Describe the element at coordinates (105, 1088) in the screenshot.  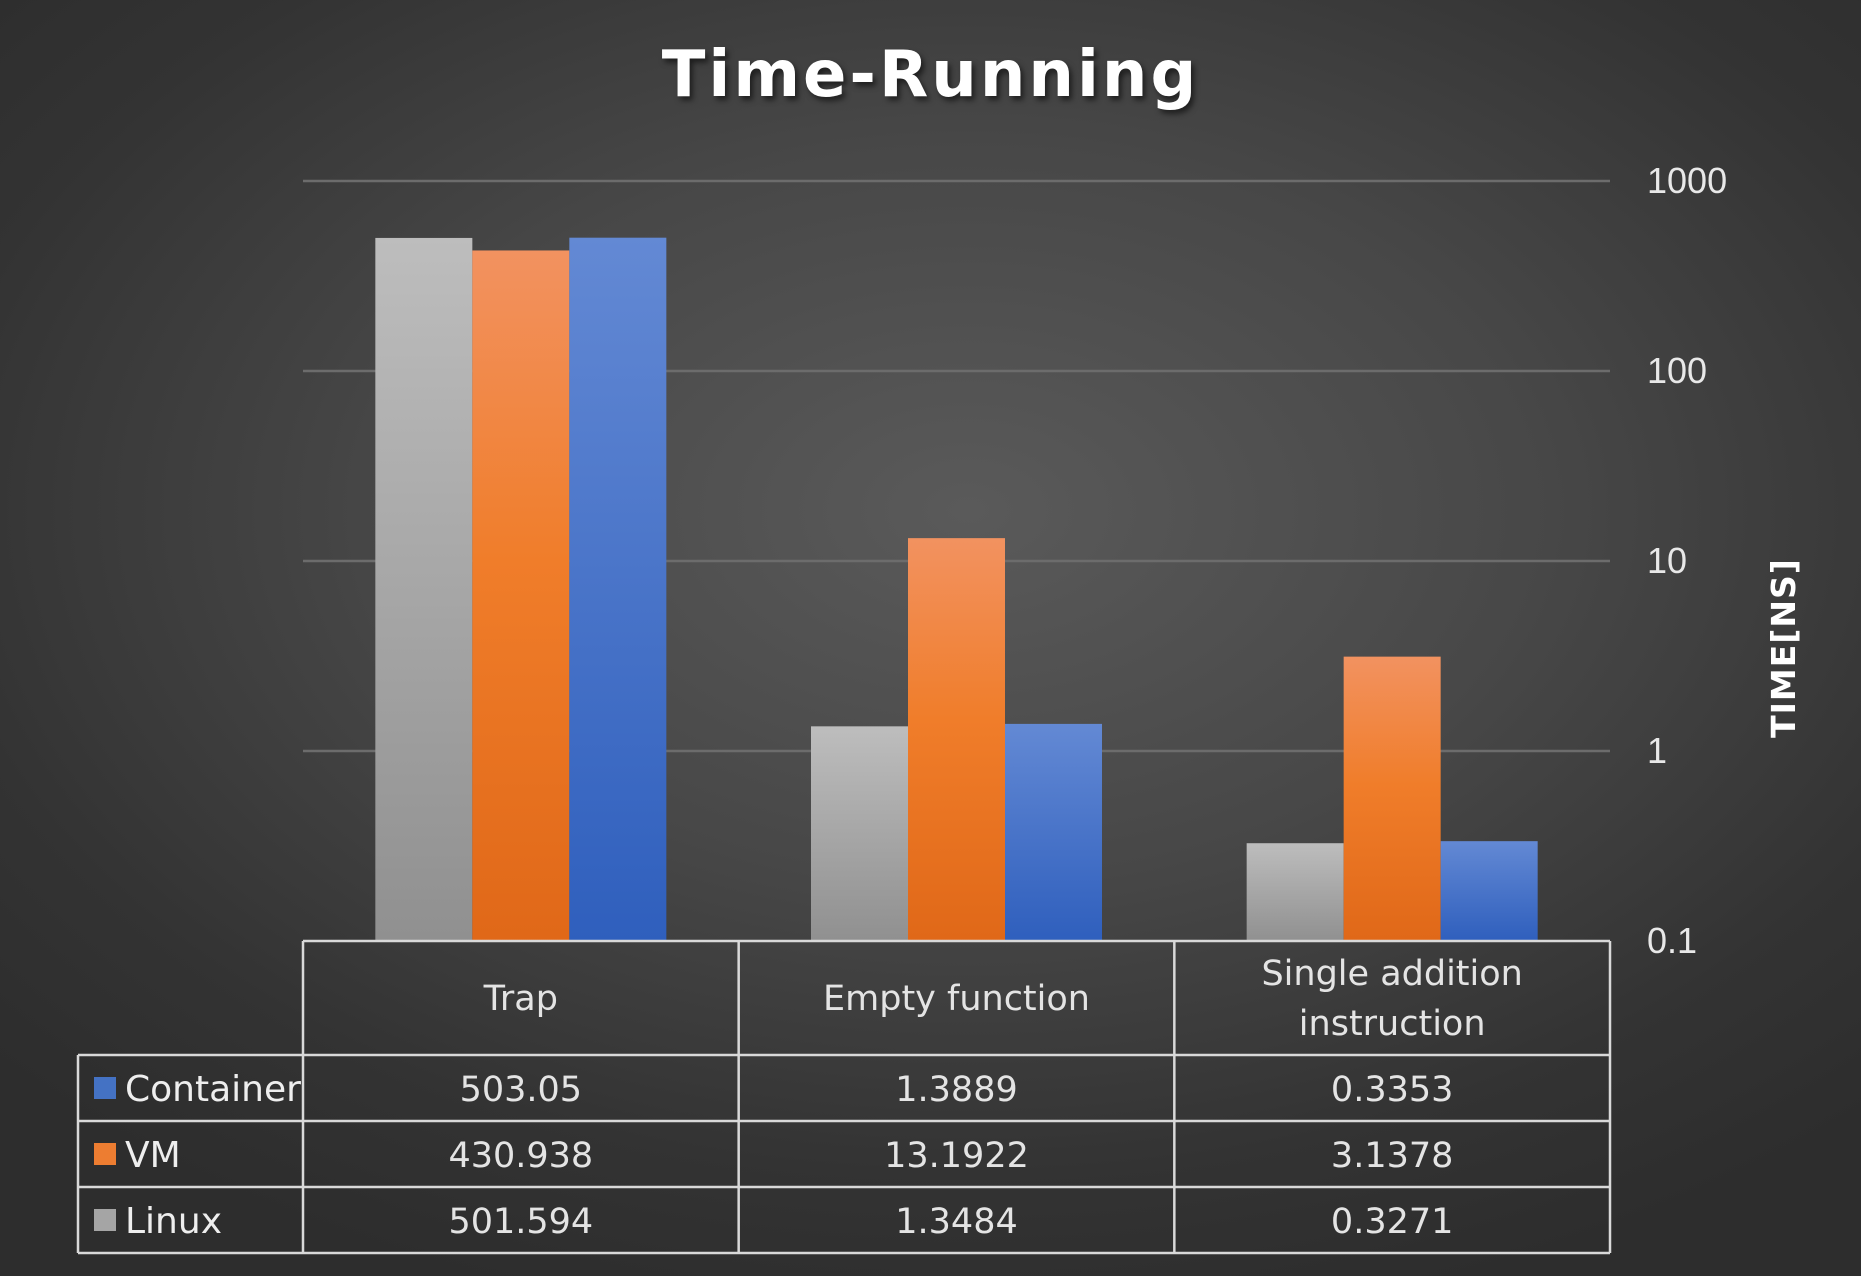
I see `legend-swatch-container` at that location.